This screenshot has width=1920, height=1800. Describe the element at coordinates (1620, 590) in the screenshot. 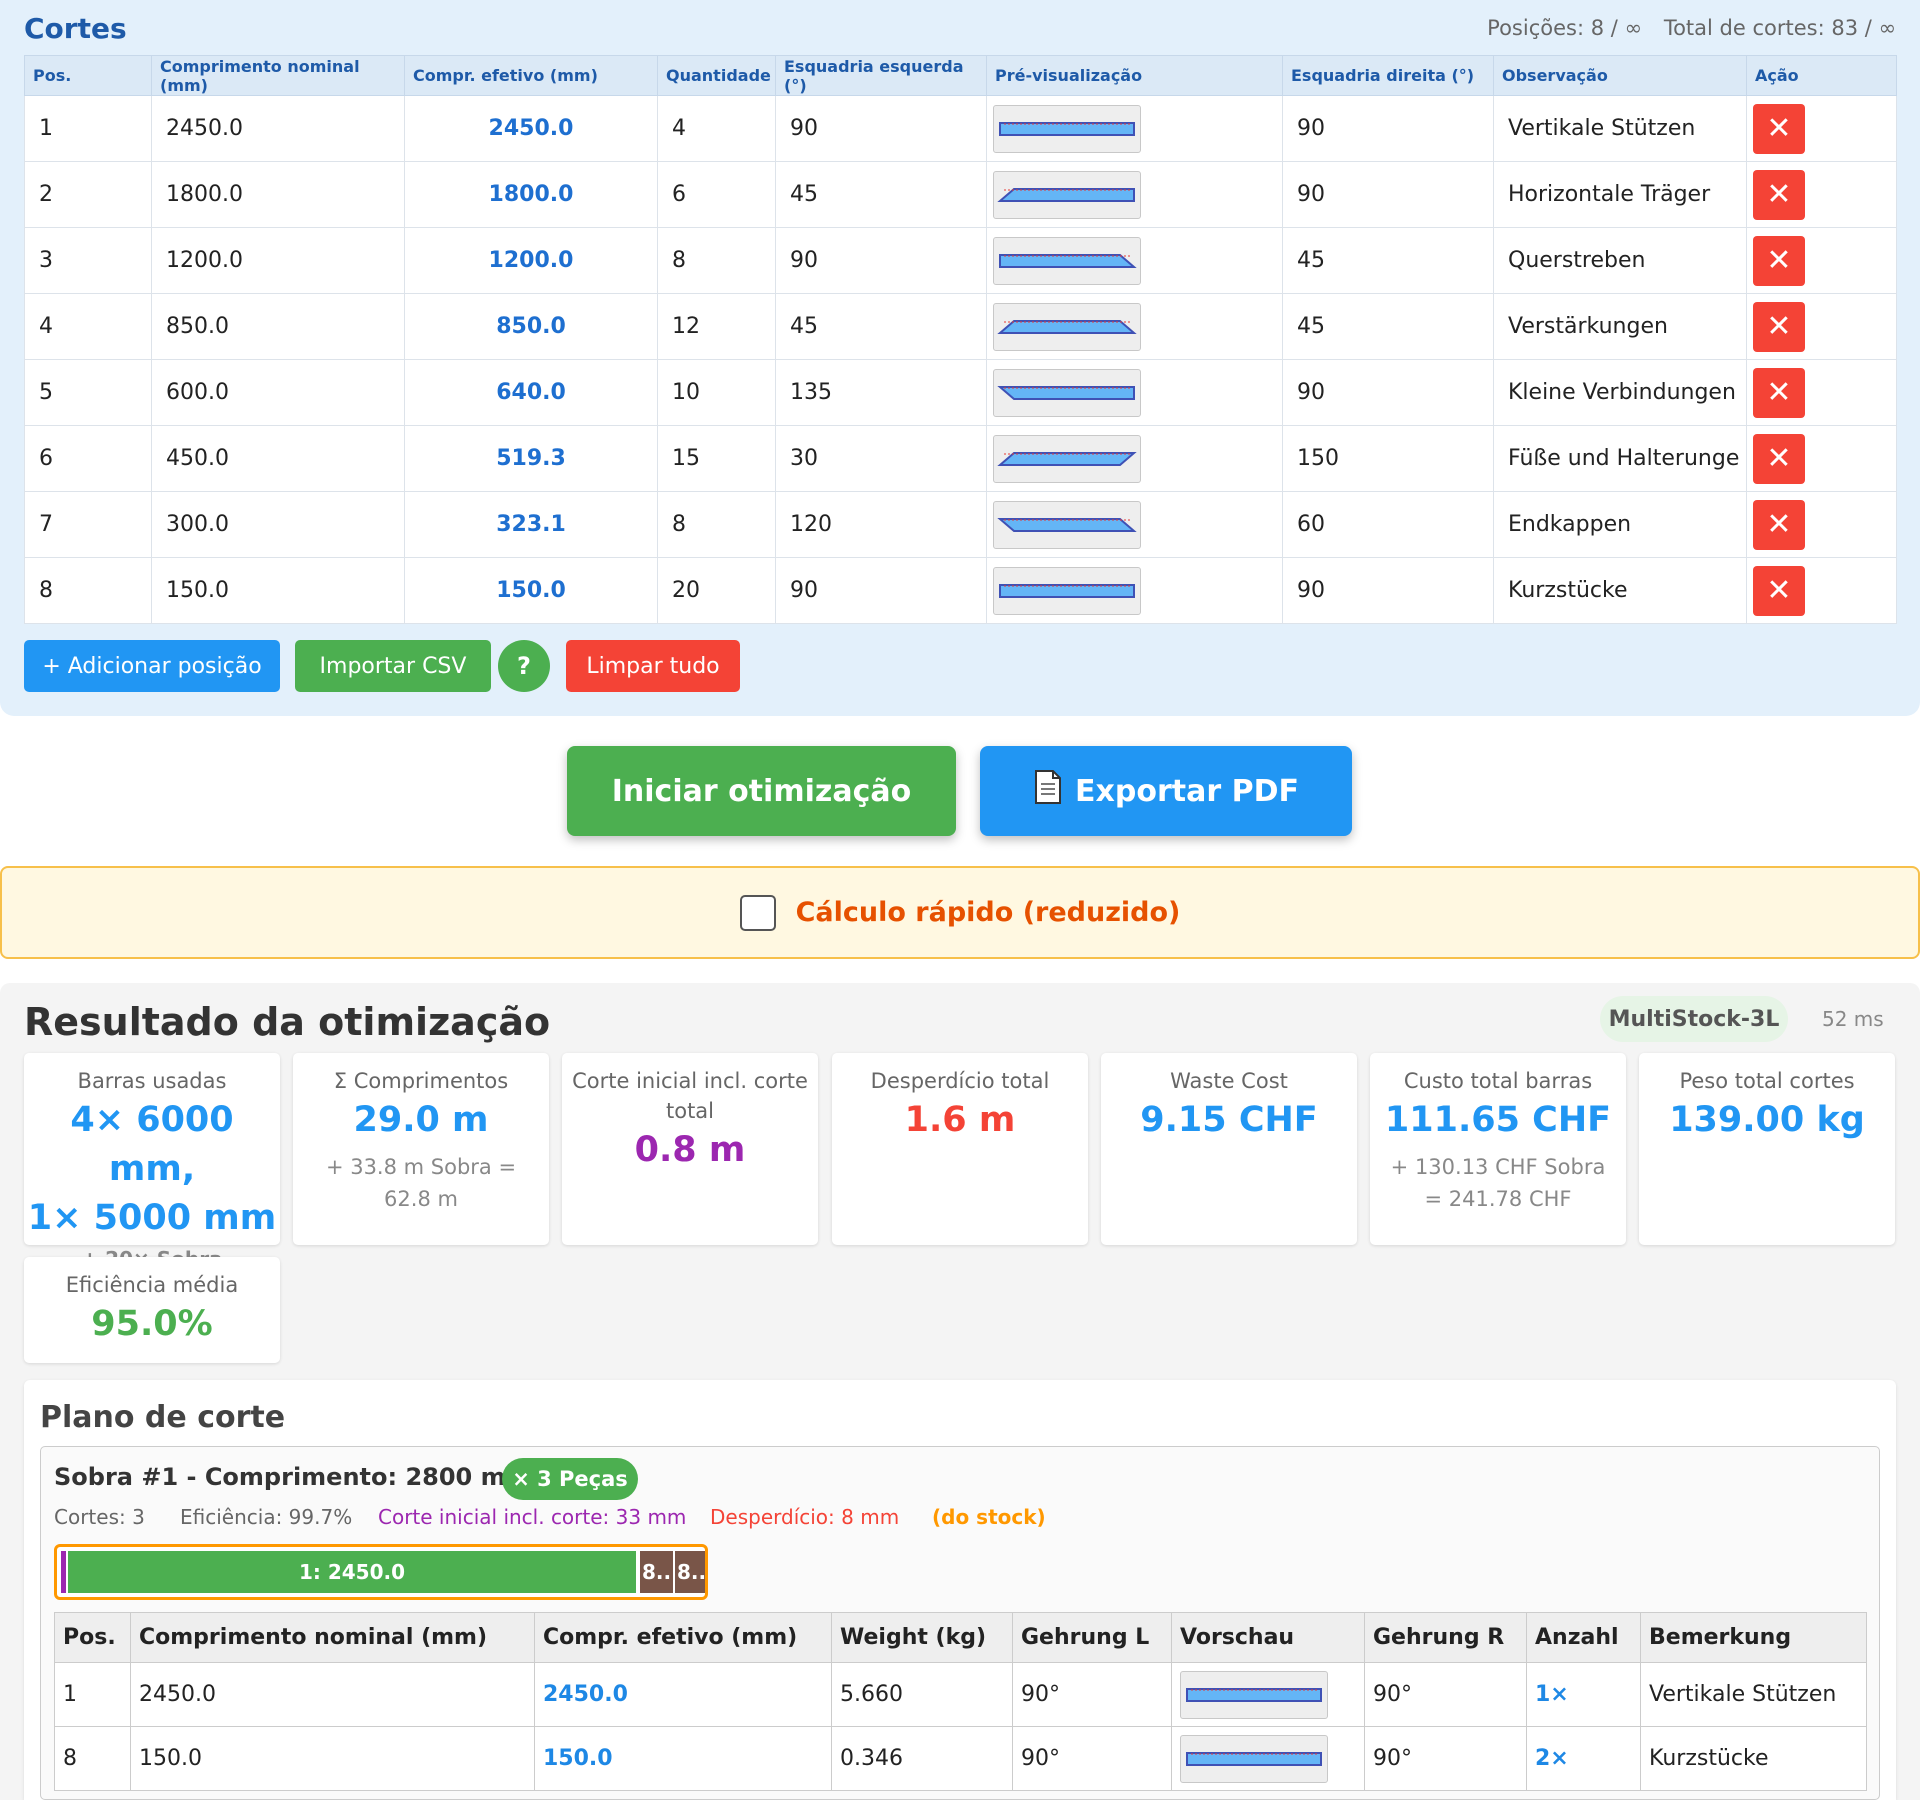

I see `cut-note-input: Kurzstücke` at that location.